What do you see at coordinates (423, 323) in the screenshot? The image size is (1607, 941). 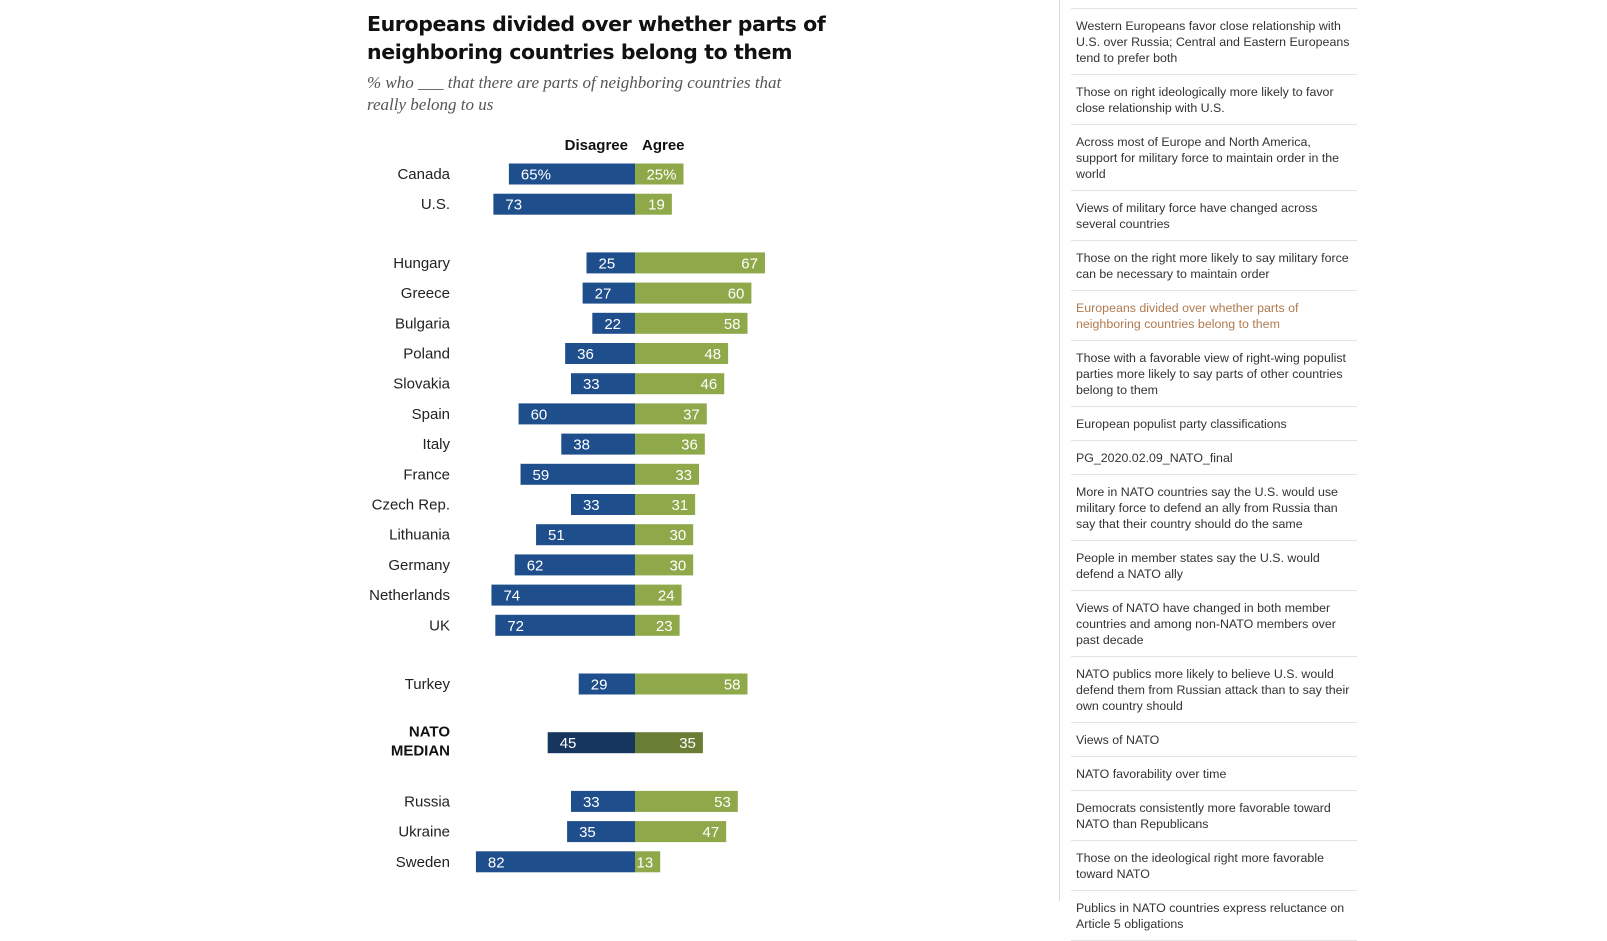 I see `category-label: Bulgaria` at bounding box center [423, 323].